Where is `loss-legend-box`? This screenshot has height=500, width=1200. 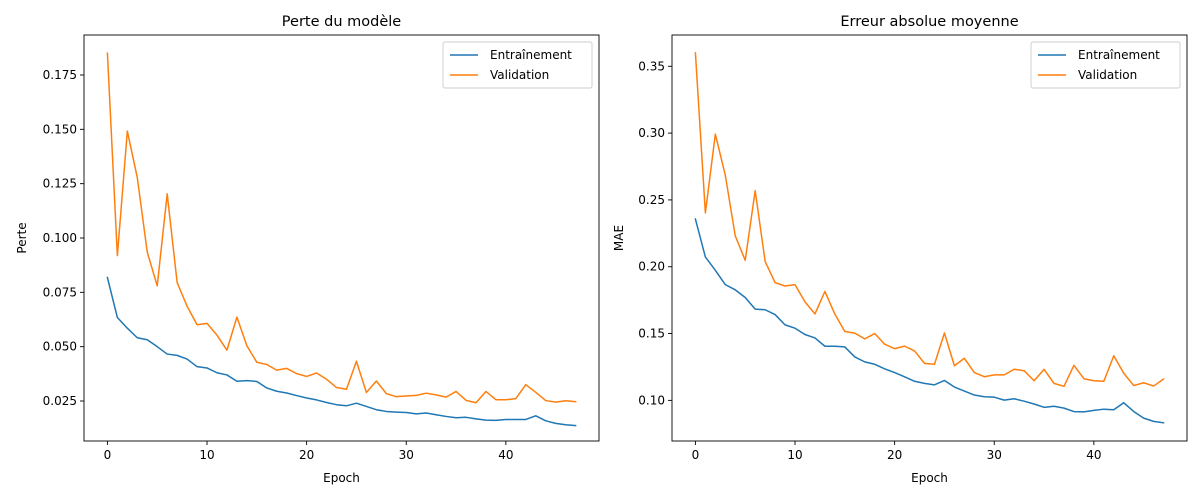 loss-legend-box is located at coordinates (517, 65).